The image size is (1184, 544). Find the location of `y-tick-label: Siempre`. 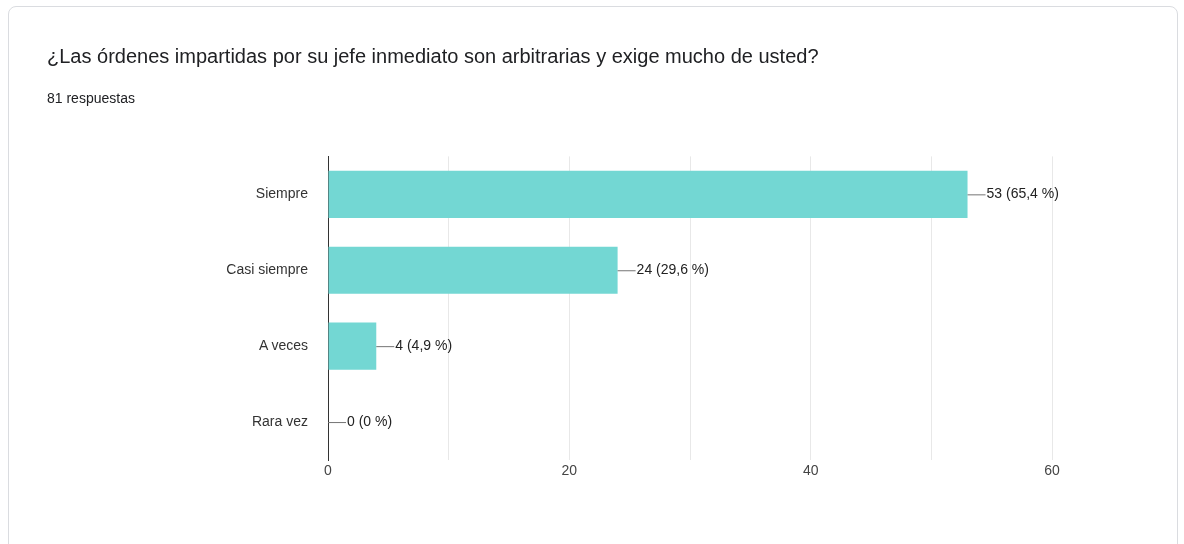

y-tick-label: Siempre is located at coordinates (282, 193).